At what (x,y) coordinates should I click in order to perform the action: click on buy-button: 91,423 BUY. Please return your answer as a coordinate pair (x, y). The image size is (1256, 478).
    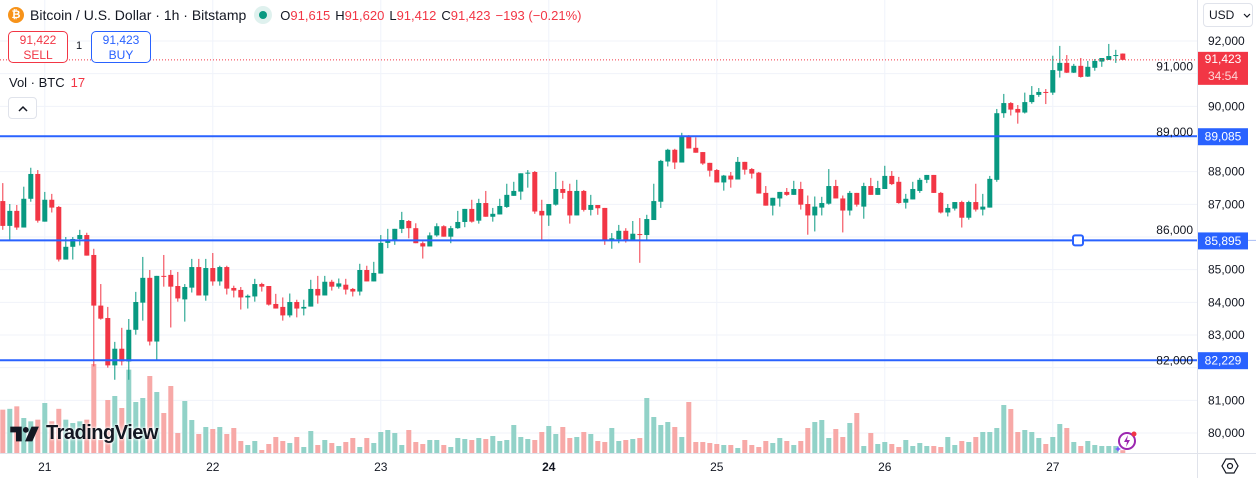
    Looking at the image, I should click on (121, 47).